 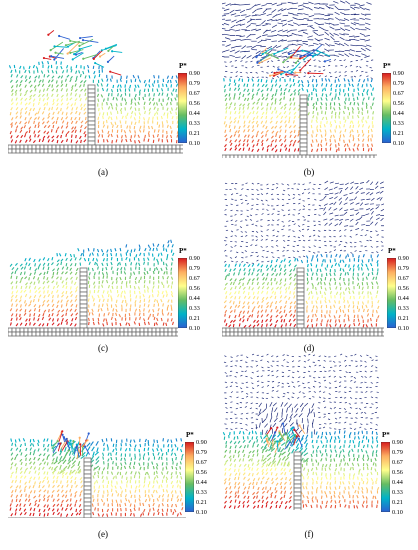 What do you see at coordinates (91, 115) in the screenshot?
I see `breakwater-a` at bounding box center [91, 115].